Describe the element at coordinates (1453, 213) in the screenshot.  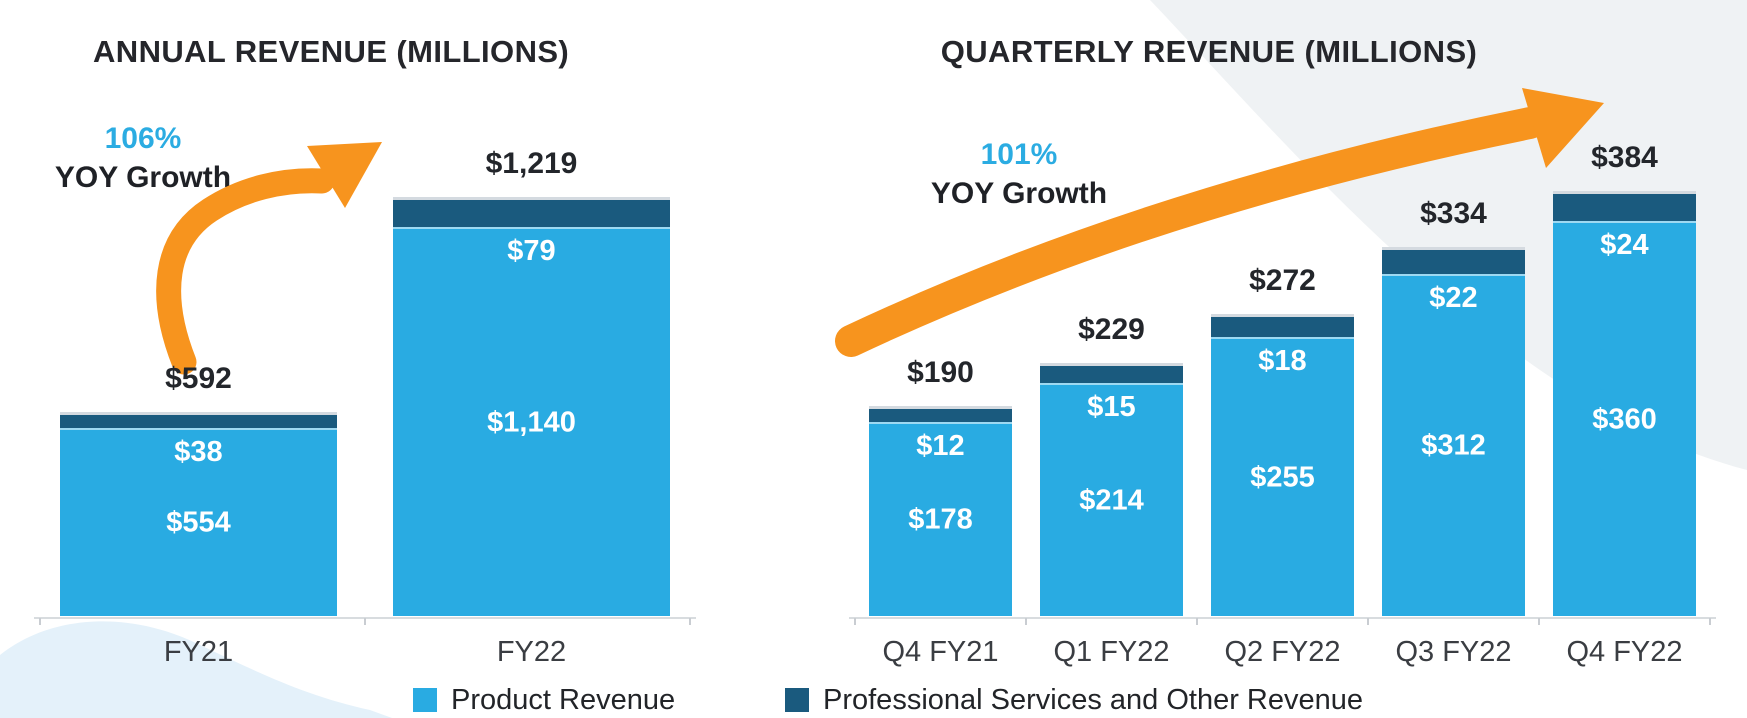
I see `total-label: $334` at that location.